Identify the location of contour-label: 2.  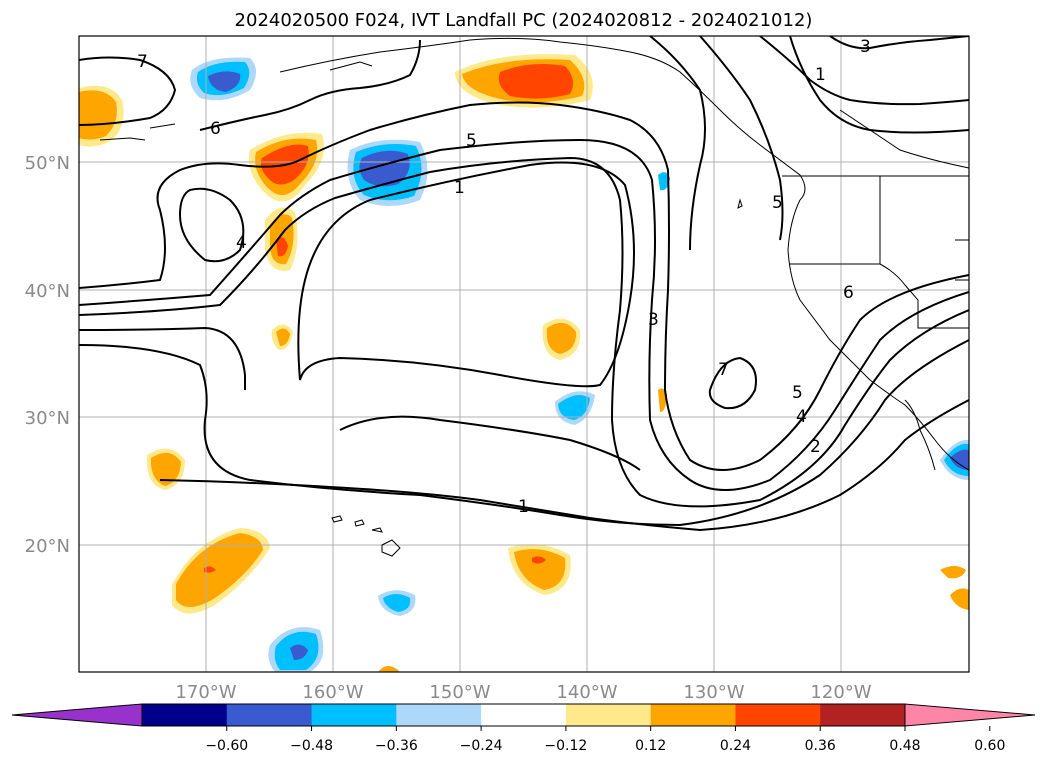
(815, 447).